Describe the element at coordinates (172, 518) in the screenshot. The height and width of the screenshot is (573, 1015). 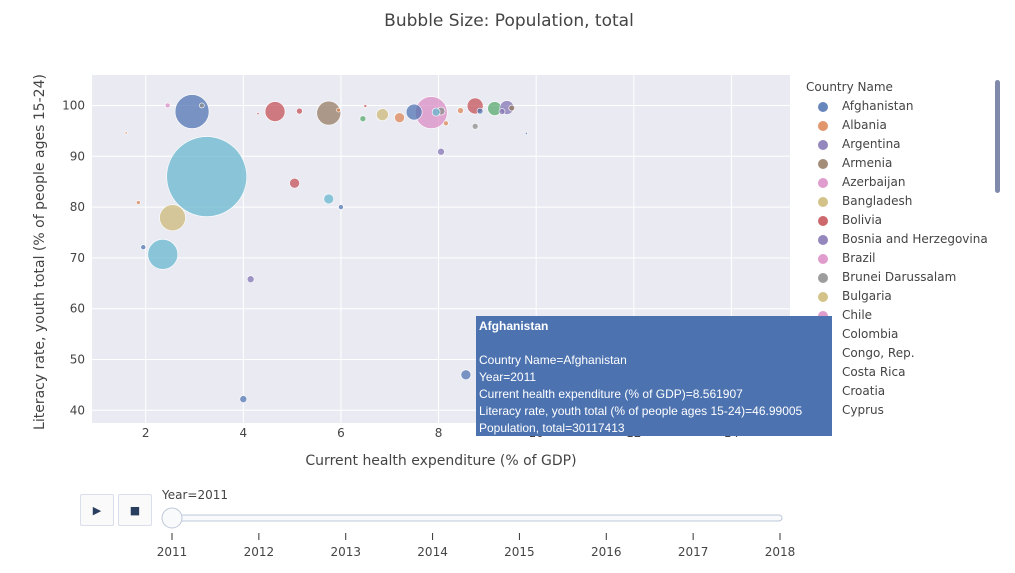
I see `slider-handle` at that location.